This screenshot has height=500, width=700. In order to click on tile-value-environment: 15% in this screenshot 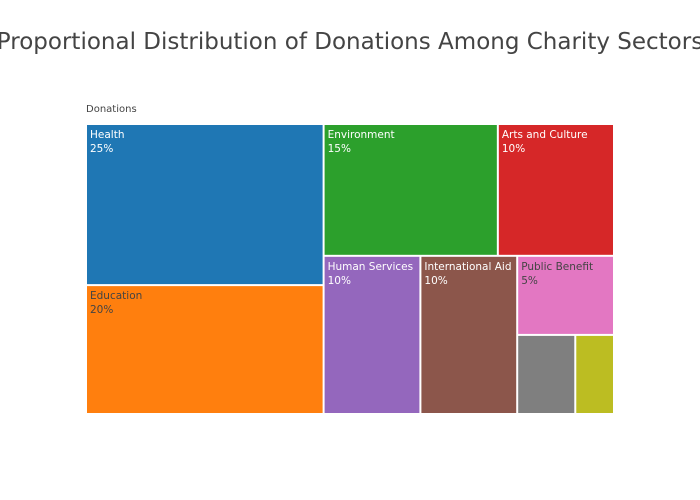, I will do `click(339, 149)`.